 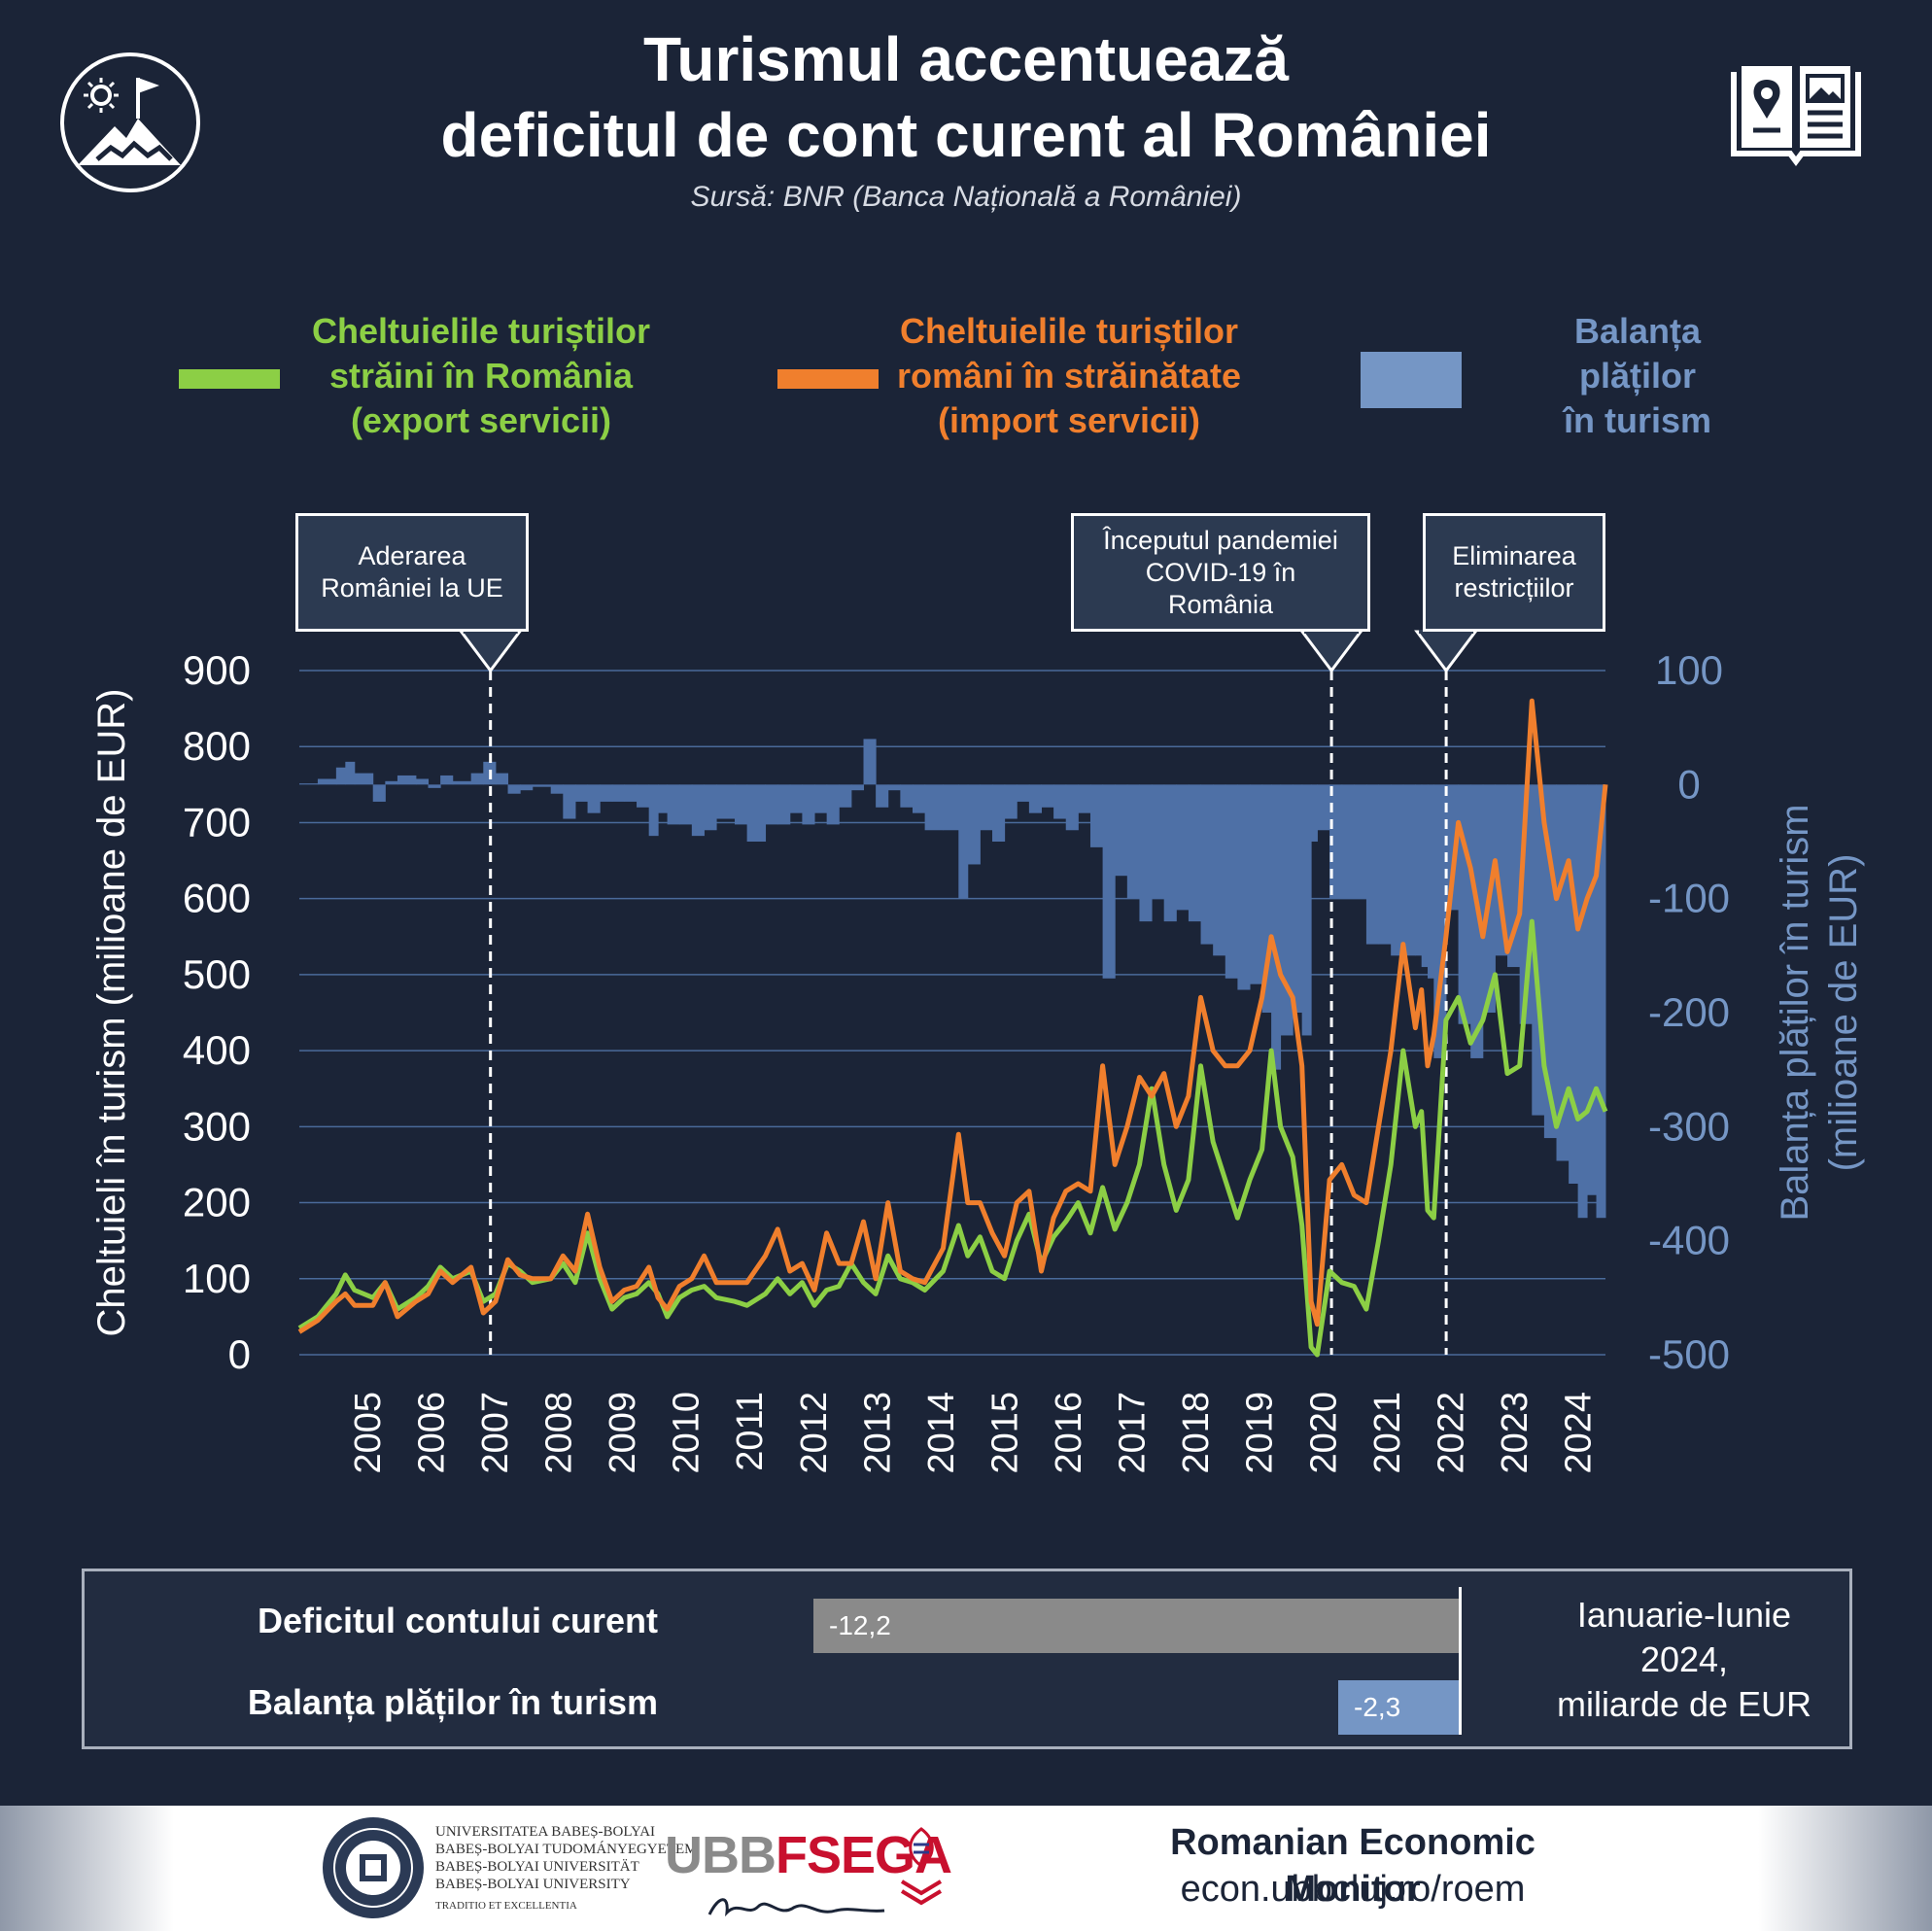 I want to click on university-name-line-3: BABEȘ-BOLYAI UNIVERSITÄT, so click(x=537, y=1867).